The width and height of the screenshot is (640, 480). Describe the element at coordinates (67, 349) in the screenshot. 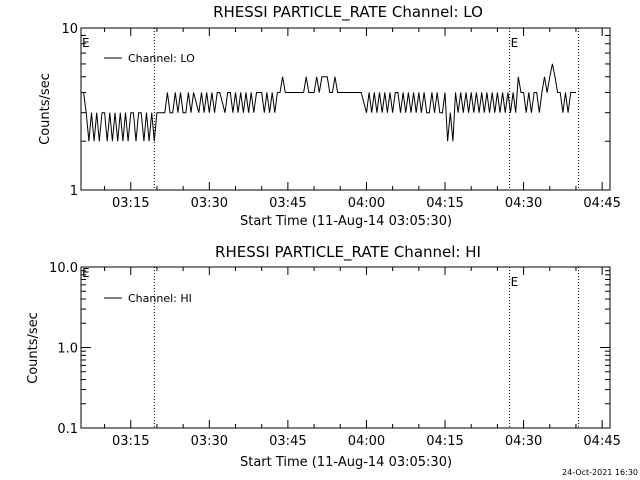

I see `y-tick-label: 1.0` at that location.